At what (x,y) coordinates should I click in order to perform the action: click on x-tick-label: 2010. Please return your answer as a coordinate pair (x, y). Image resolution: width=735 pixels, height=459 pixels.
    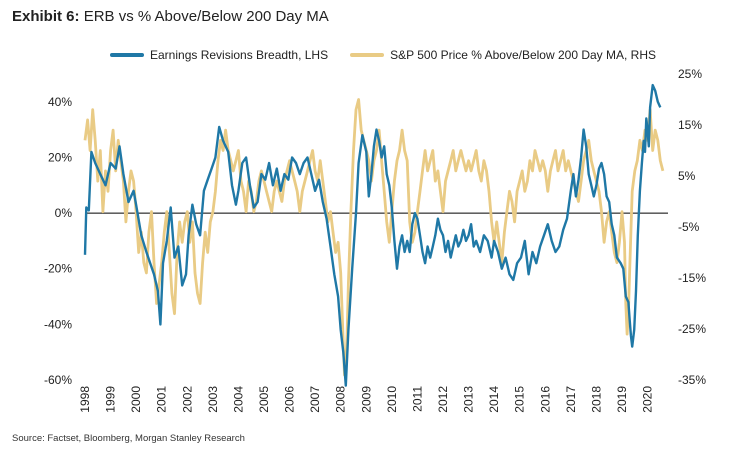
    Looking at the image, I should click on (392, 399).